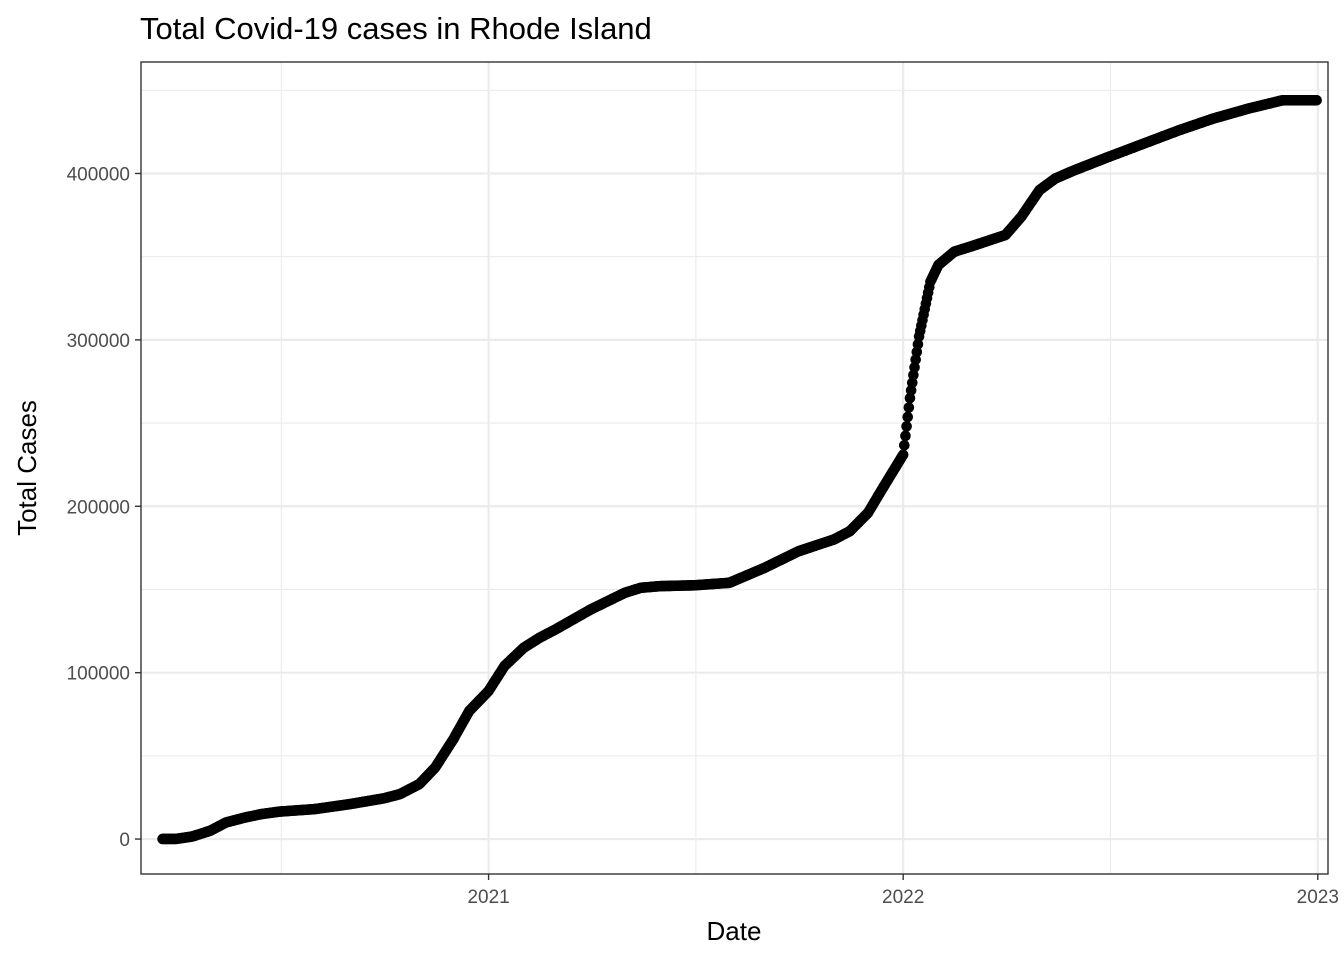 The height and width of the screenshot is (960, 1344). Describe the element at coordinates (124, 840) in the screenshot. I see `y-tick-label: 0` at that location.